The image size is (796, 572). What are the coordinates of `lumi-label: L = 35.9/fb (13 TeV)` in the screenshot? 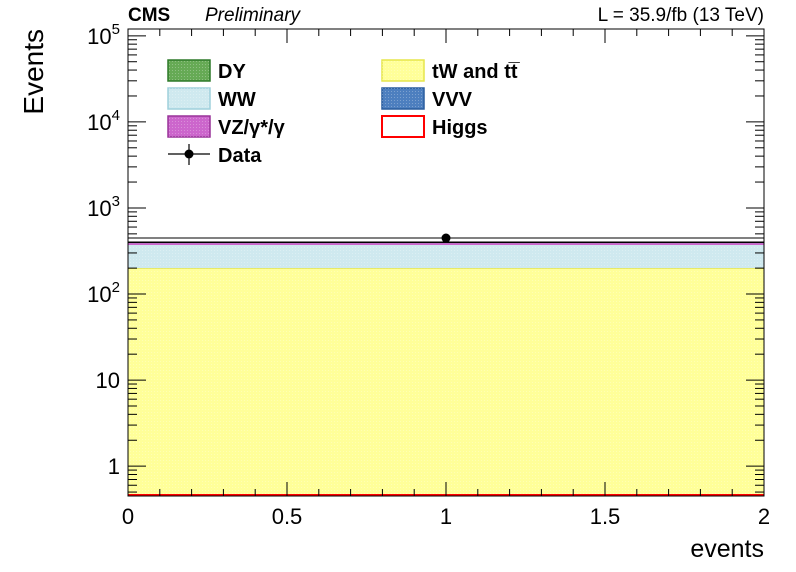 It's located at (681, 15).